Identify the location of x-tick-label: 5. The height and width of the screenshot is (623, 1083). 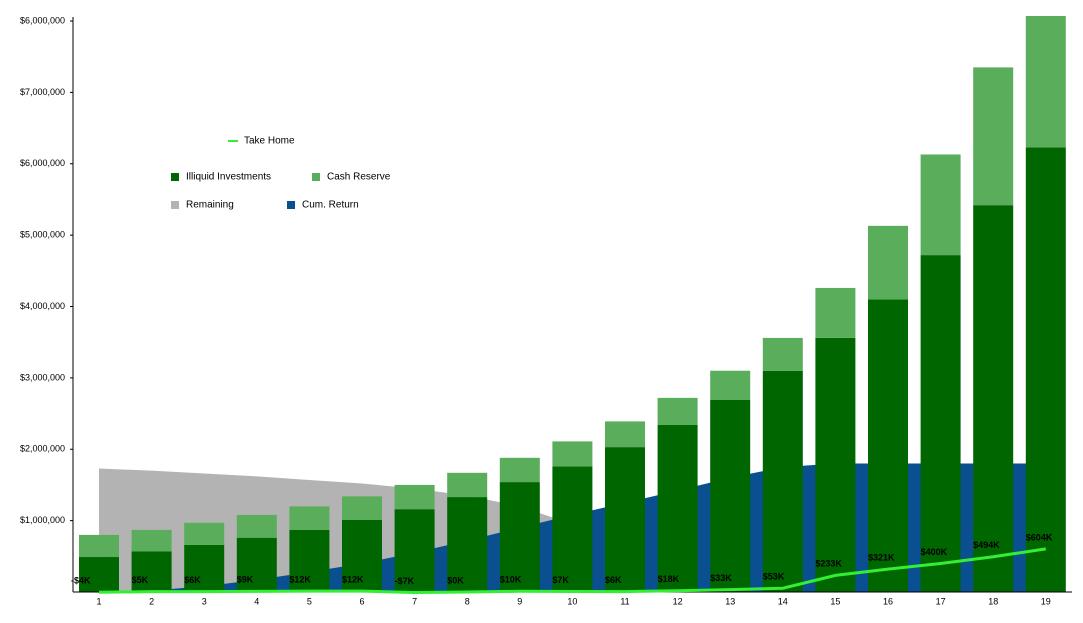
(309, 601).